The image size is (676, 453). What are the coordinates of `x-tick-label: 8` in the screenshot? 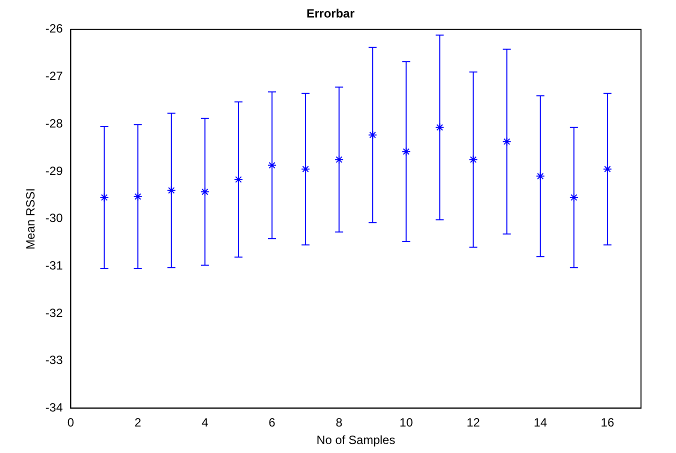 It's located at (339, 423).